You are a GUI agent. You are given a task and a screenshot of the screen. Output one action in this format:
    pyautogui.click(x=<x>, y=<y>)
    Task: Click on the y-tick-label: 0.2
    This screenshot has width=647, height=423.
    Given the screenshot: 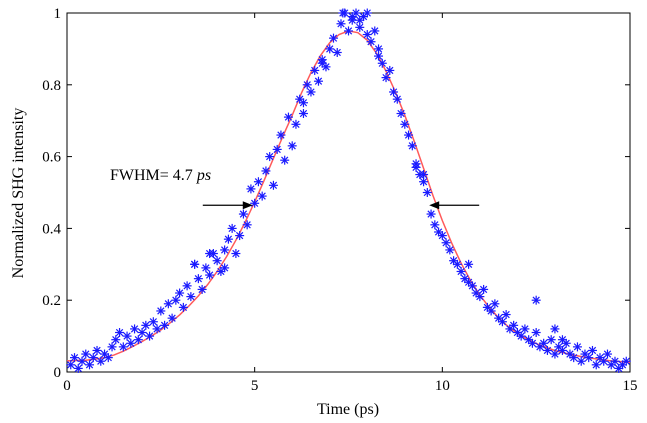 What is the action you would take?
    pyautogui.click(x=51, y=301)
    